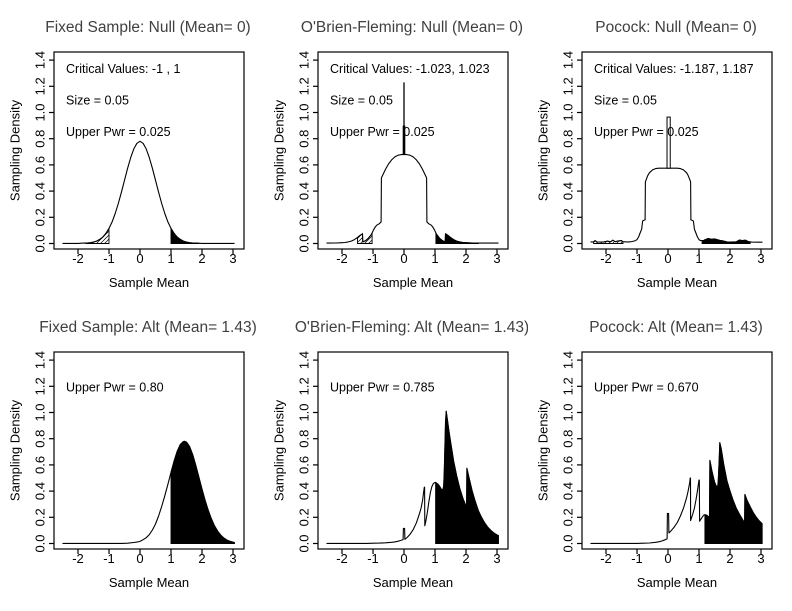 This screenshot has width=792, height=611. Describe the element at coordinates (646, 388) in the screenshot. I see `annotation: Upper Pwr = 0.670` at that location.